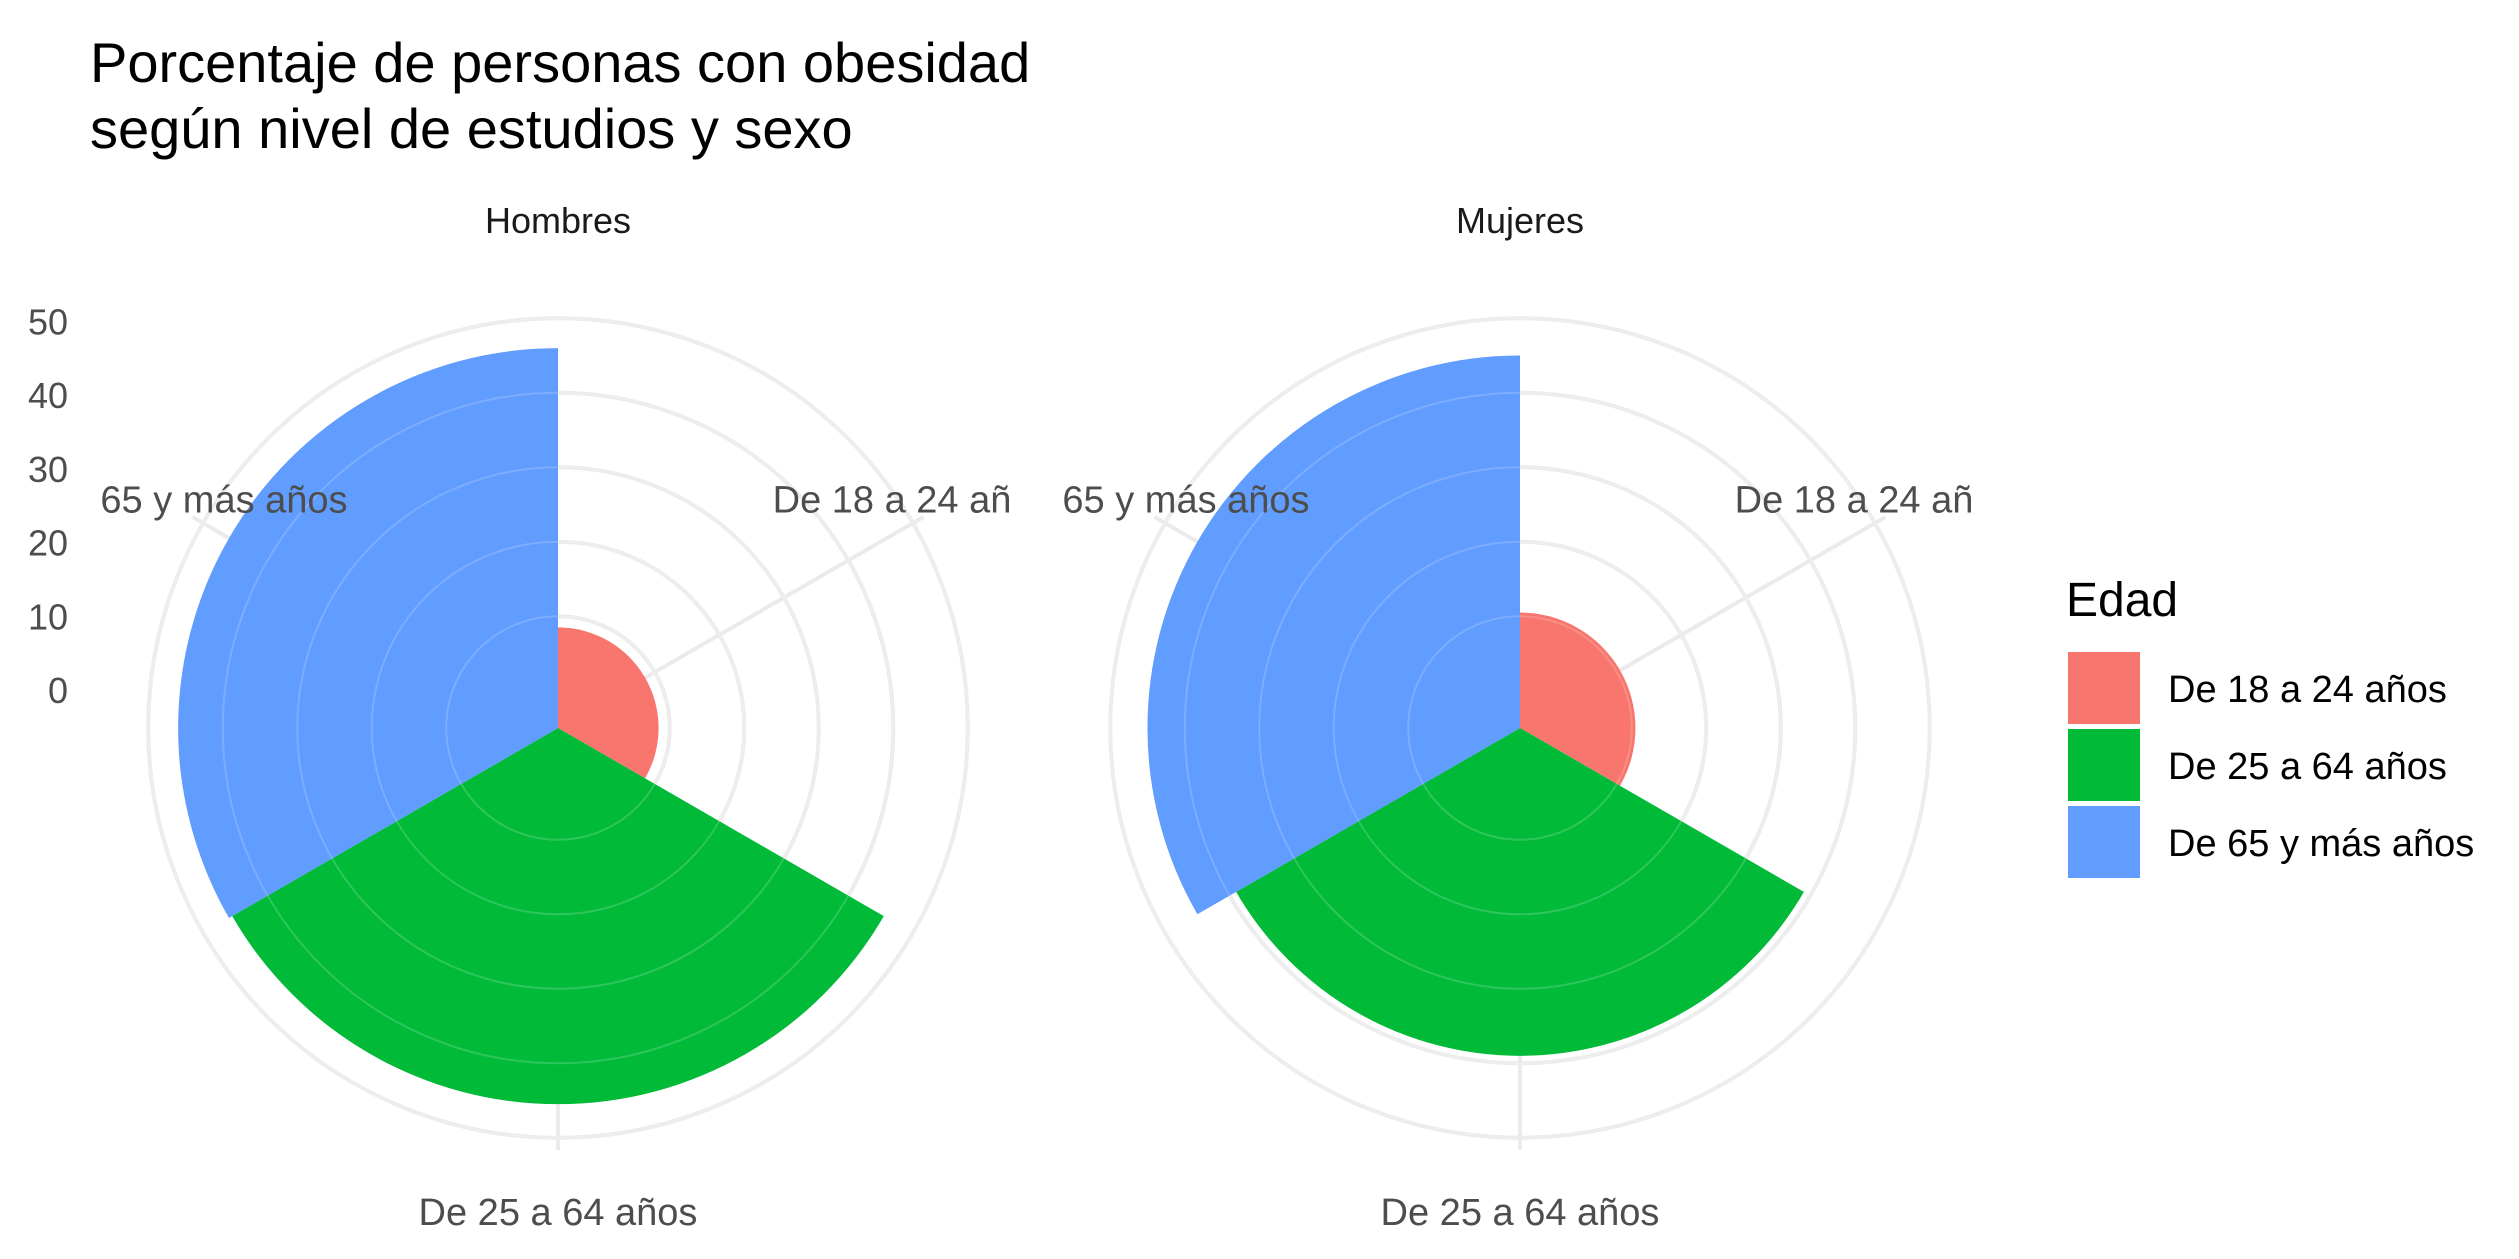  What do you see at coordinates (48, 321) in the screenshot?
I see `radial-tick-label: 50` at bounding box center [48, 321].